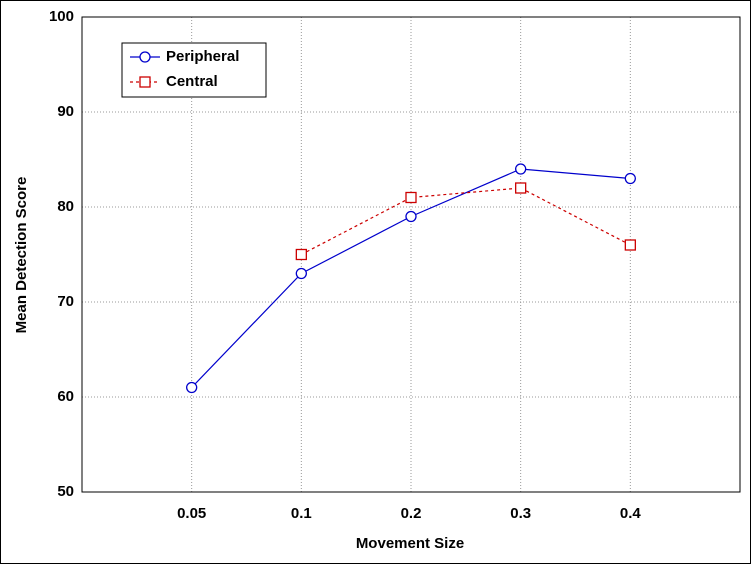 The height and width of the screenshot is (569, 751). What do you see at coordinates (21, 255) in the screenshot?
I see `y-axis-label: Mean Detection Score` at bounding box center [21, 255].